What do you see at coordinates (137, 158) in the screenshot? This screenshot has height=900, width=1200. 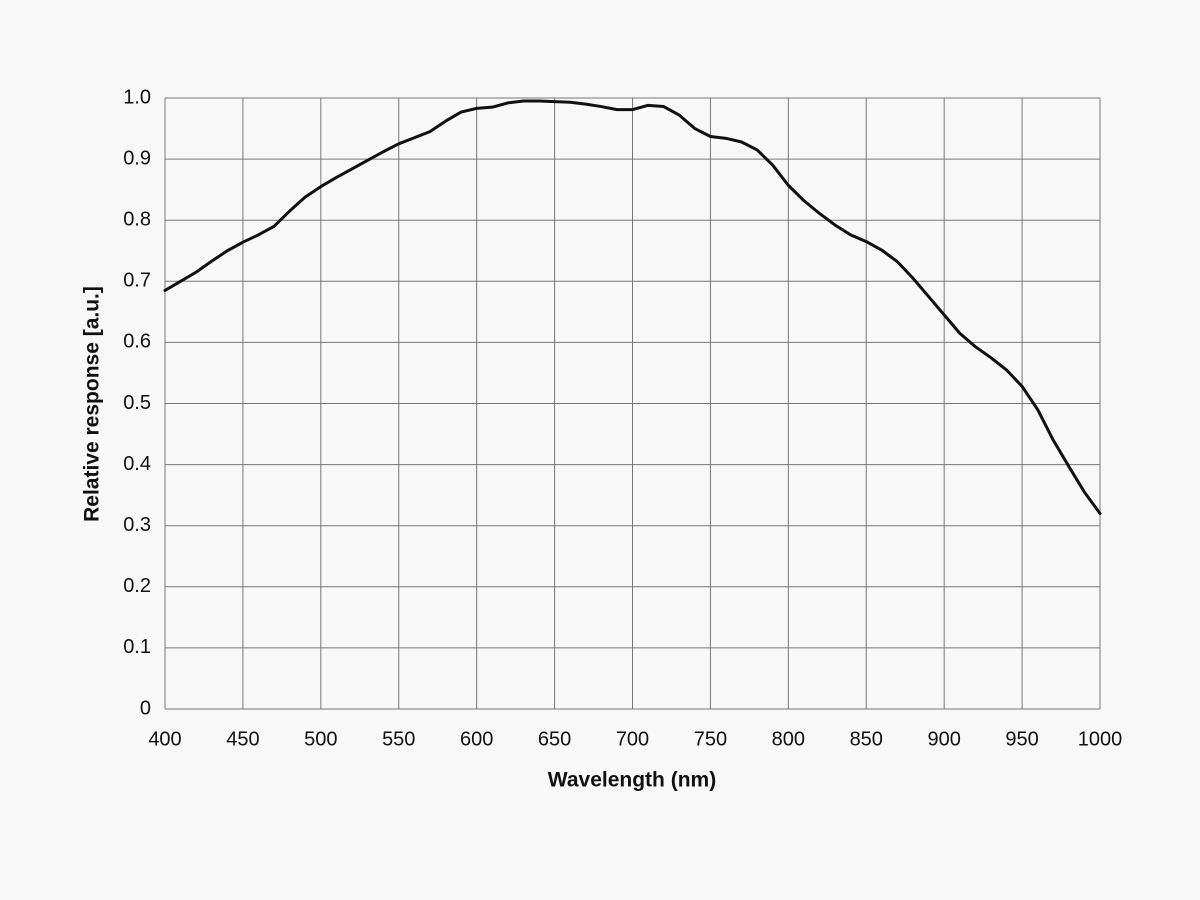 I see `y-tick-label: 0.9` at bounding box center [137, 158].